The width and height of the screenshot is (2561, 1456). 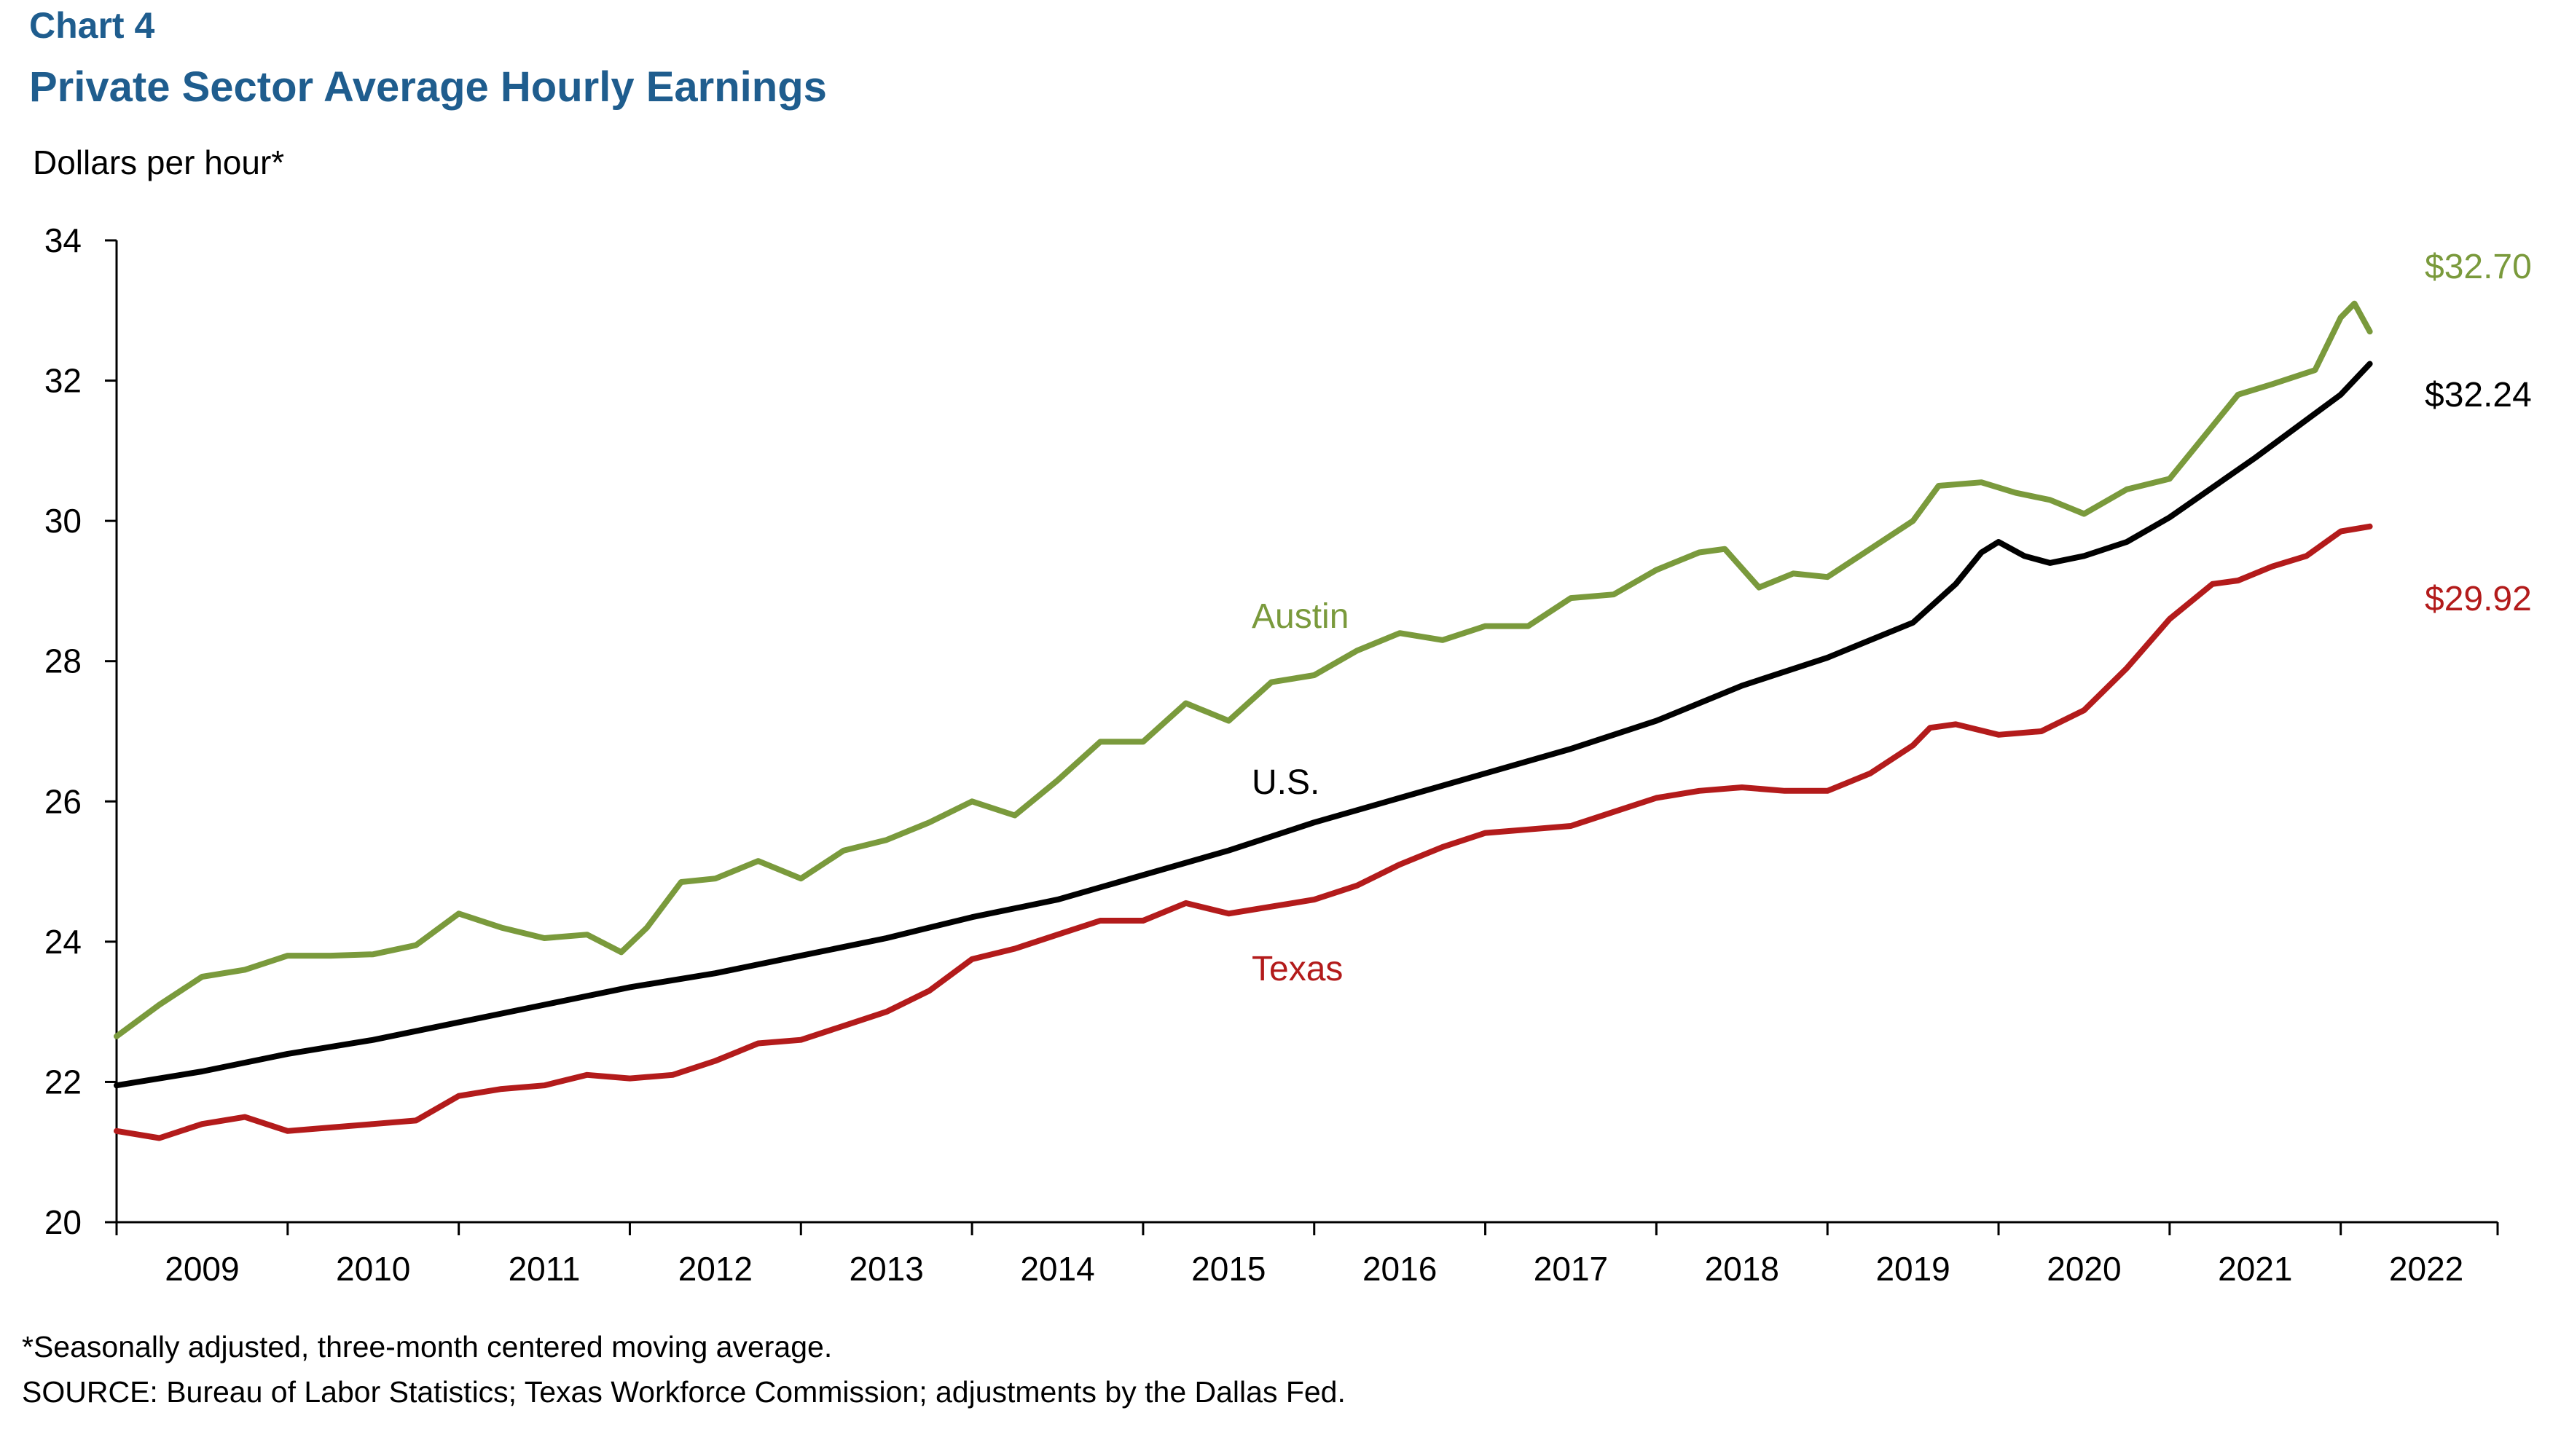 What do you see at coordinates (1300, 616) in the screenshot?
I see `series-annotation-austin: Austin` at bounding box center [1300, 616].